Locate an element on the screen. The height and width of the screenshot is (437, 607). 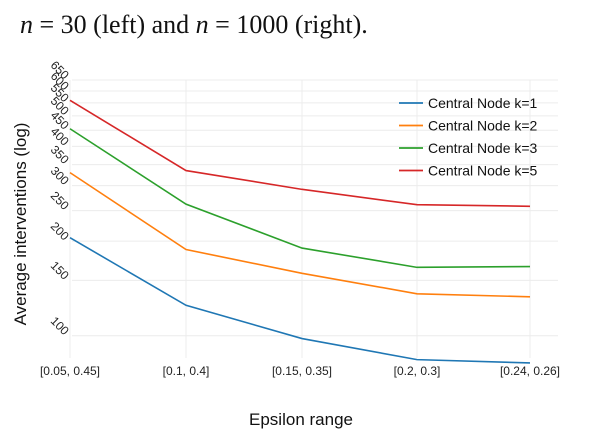
legend-label: Central Node k=3 is located at coordinates (483, 148).